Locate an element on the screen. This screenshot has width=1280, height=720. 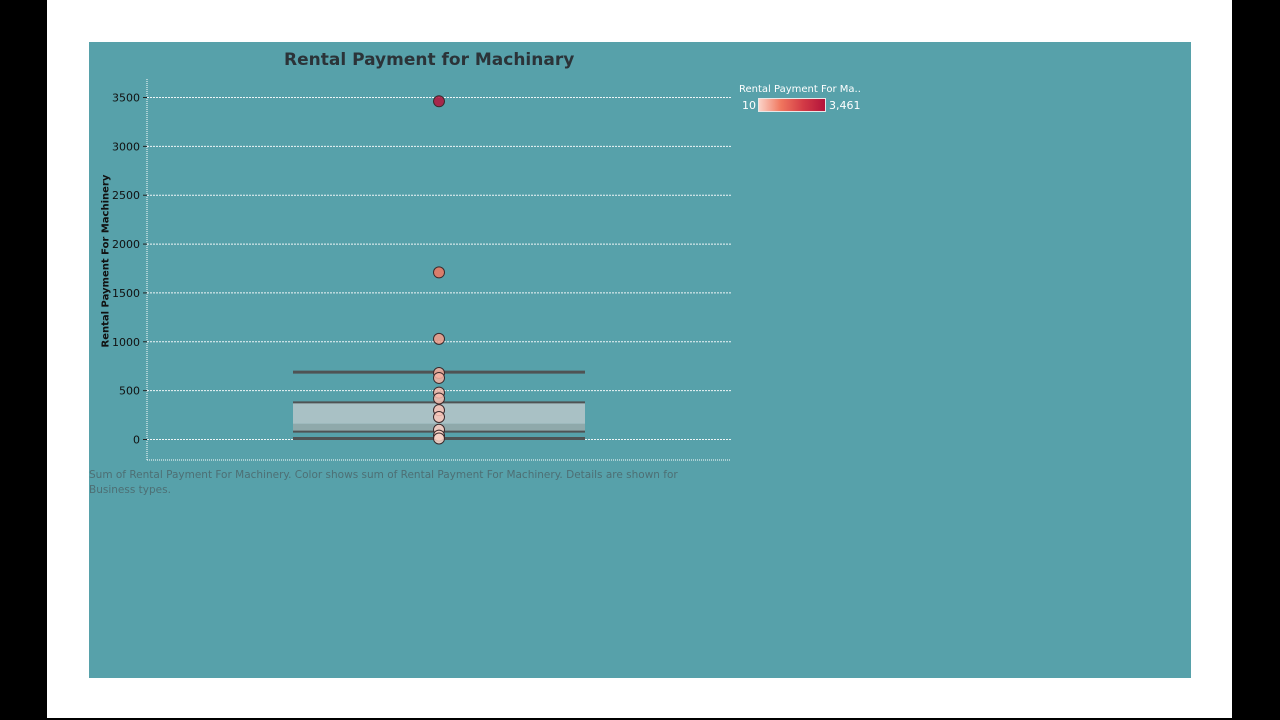
chart-title: Rental Payment for Machinary is located at coordinates (429, 60).